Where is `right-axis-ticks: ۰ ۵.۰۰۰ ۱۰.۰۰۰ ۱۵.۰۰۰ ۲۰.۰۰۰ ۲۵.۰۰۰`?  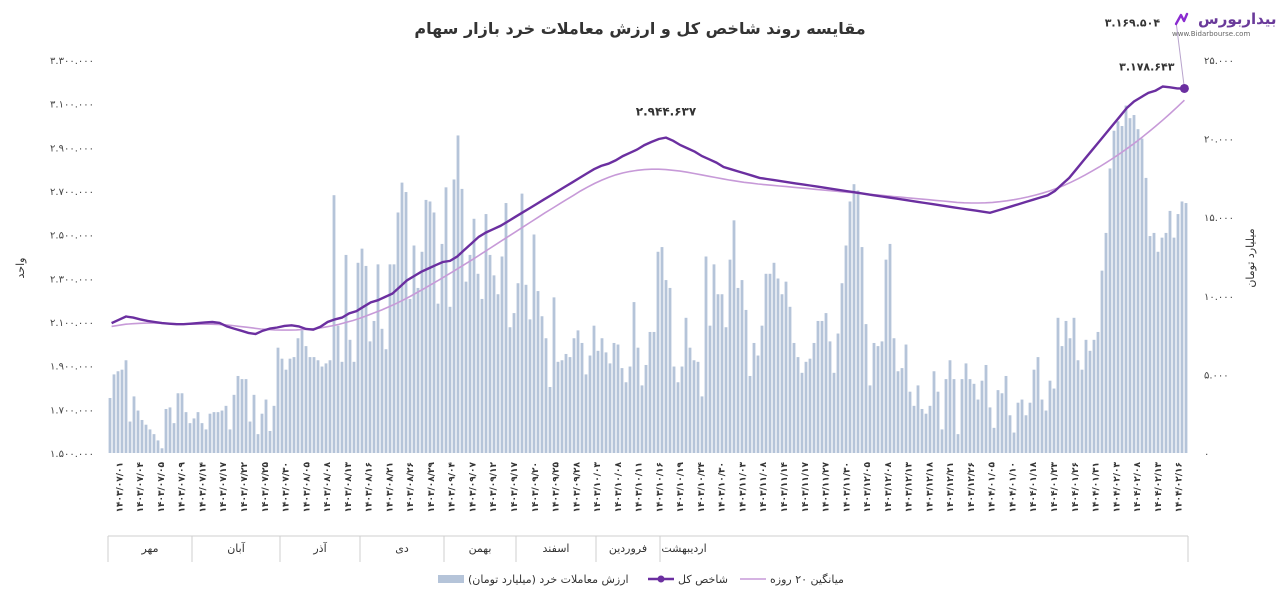
right-axis-ticks: ۰ ۵.۰۰۰ ۱۰.۰۰۰ ۱۵.۰۰۰ ۲۰.۰۰۰ ۲۵.۰۰۰ is located at coordinates (1219, 258).